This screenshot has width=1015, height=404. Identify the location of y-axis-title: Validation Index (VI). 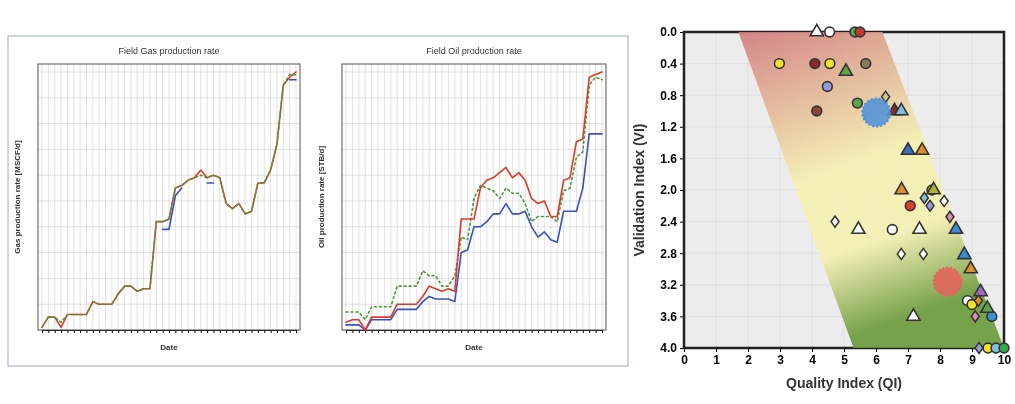
(639, 190).